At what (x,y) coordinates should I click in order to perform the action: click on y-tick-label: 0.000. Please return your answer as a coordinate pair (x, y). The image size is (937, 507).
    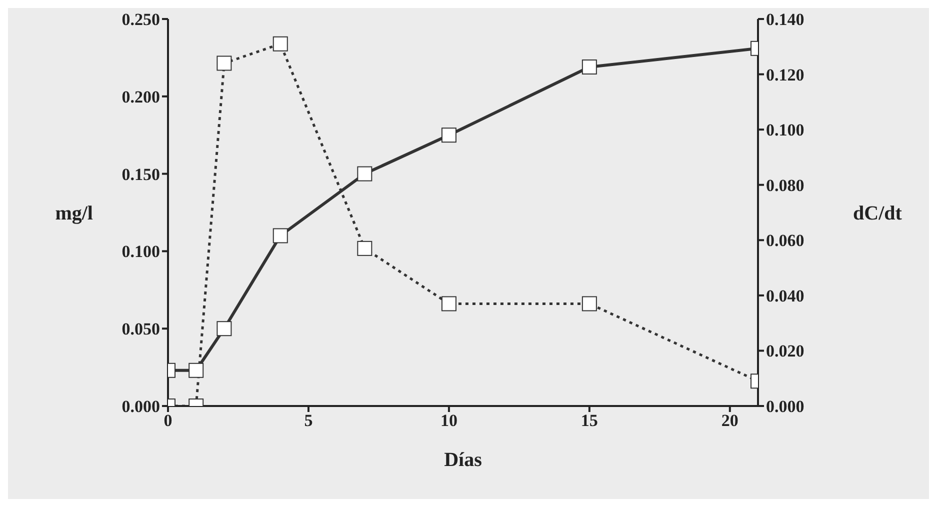
    Looking at the image, I should click on (141, 406).